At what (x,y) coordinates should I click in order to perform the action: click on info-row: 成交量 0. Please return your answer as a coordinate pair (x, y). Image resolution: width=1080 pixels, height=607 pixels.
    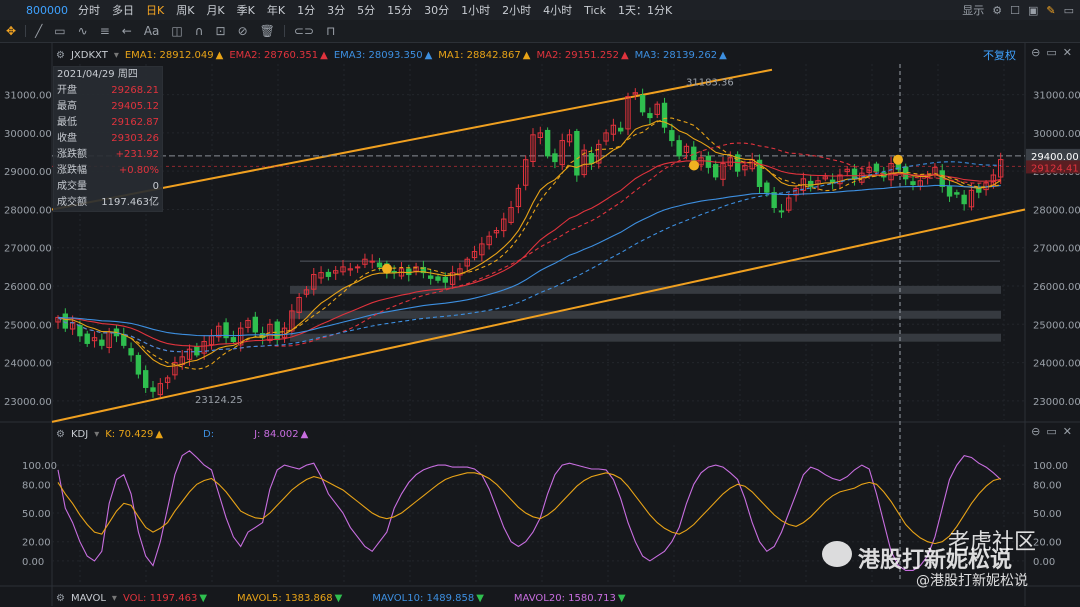
    Looking at the image, I should click on (108, 187).